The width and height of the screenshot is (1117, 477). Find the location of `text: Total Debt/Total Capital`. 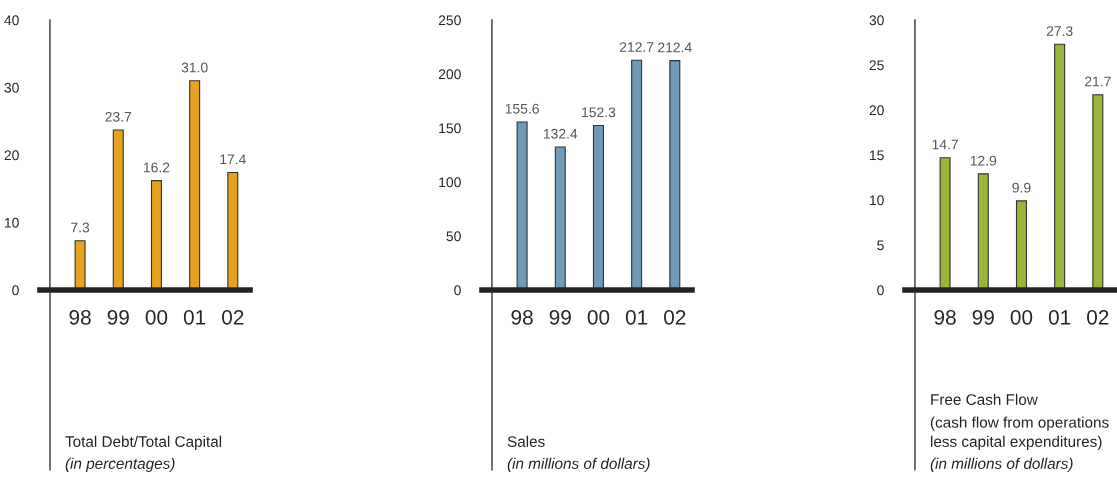

text: Total Debt/Total Capital is located at coordinates (143, 442).